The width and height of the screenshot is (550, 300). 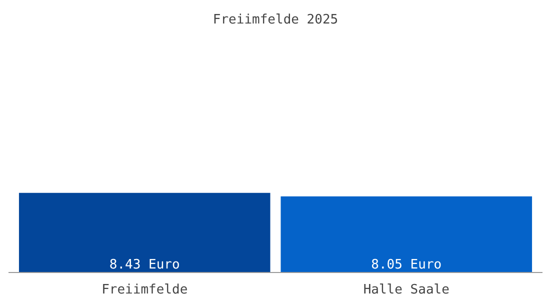 I want to click on chart-title: Freiimfelde 2025, so click(x=275, y=20).